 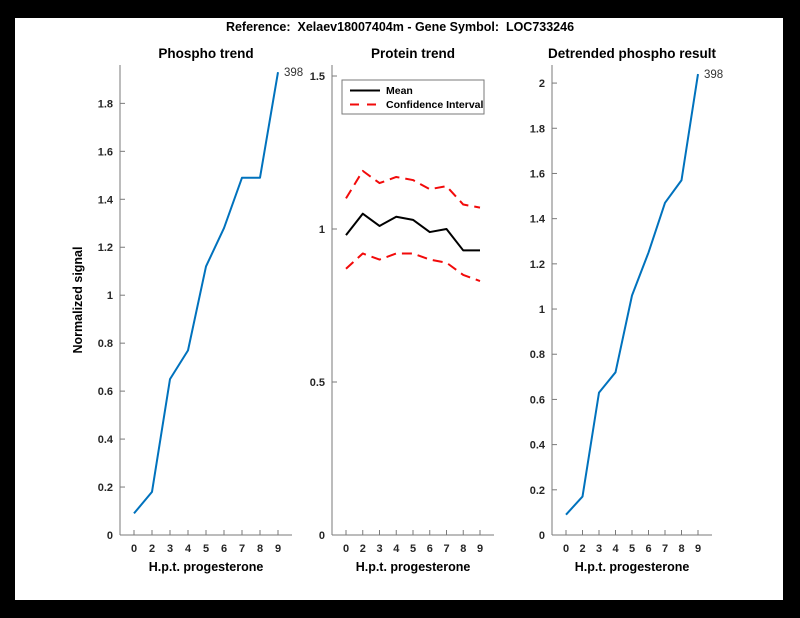 What do you see at coordinates (412, 232) in the screenshot?
I see `series-line-mean` at bounding box center [412, 232].